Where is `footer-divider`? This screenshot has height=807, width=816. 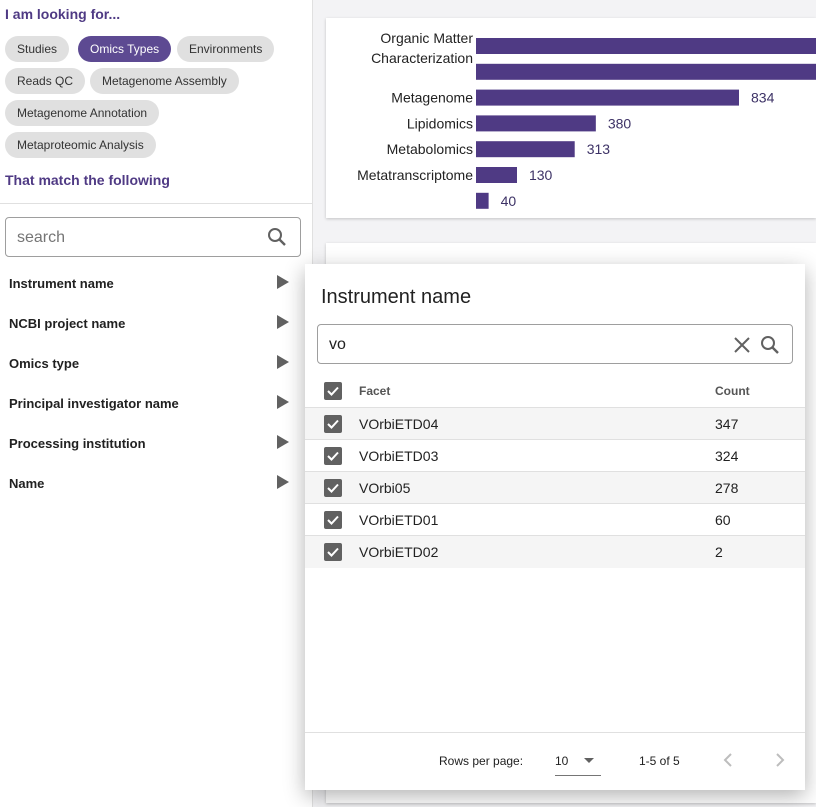 footer-divider is located at coordinates (555, 732).